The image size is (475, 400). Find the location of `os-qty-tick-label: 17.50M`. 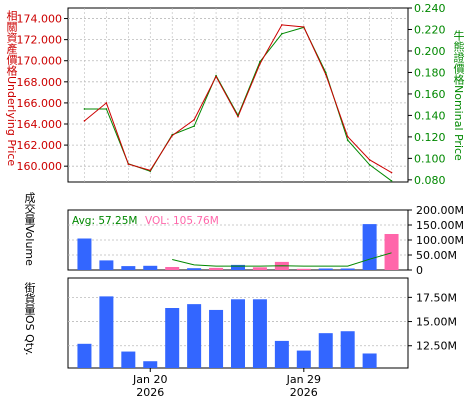

os-qty-tick-label: 17.50M is located at coordinates (436, 297).